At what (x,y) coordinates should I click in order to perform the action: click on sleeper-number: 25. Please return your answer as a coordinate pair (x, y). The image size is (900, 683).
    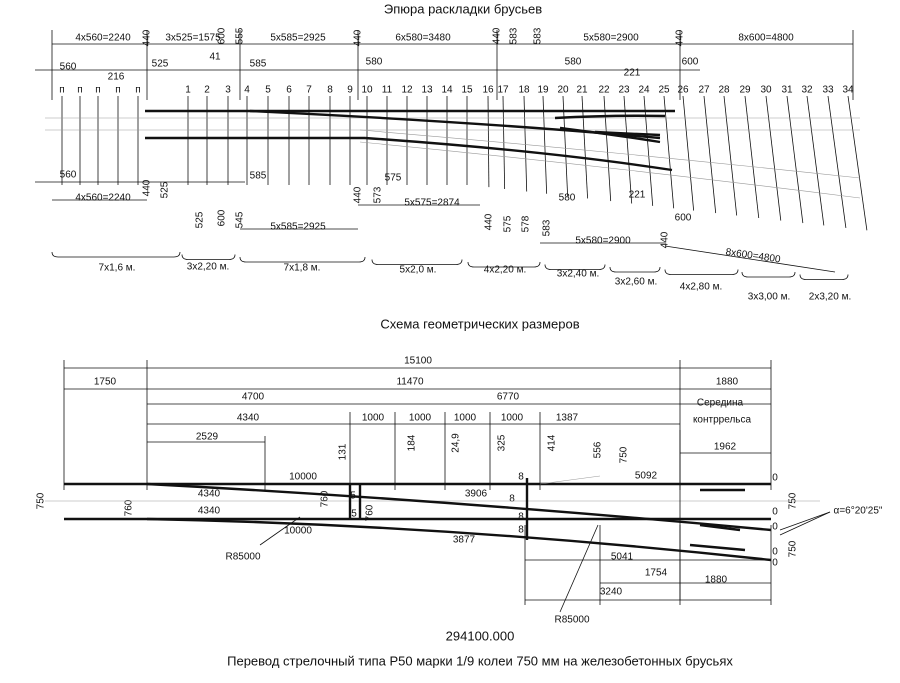
    Looking at the image, I should click on (664, 90).